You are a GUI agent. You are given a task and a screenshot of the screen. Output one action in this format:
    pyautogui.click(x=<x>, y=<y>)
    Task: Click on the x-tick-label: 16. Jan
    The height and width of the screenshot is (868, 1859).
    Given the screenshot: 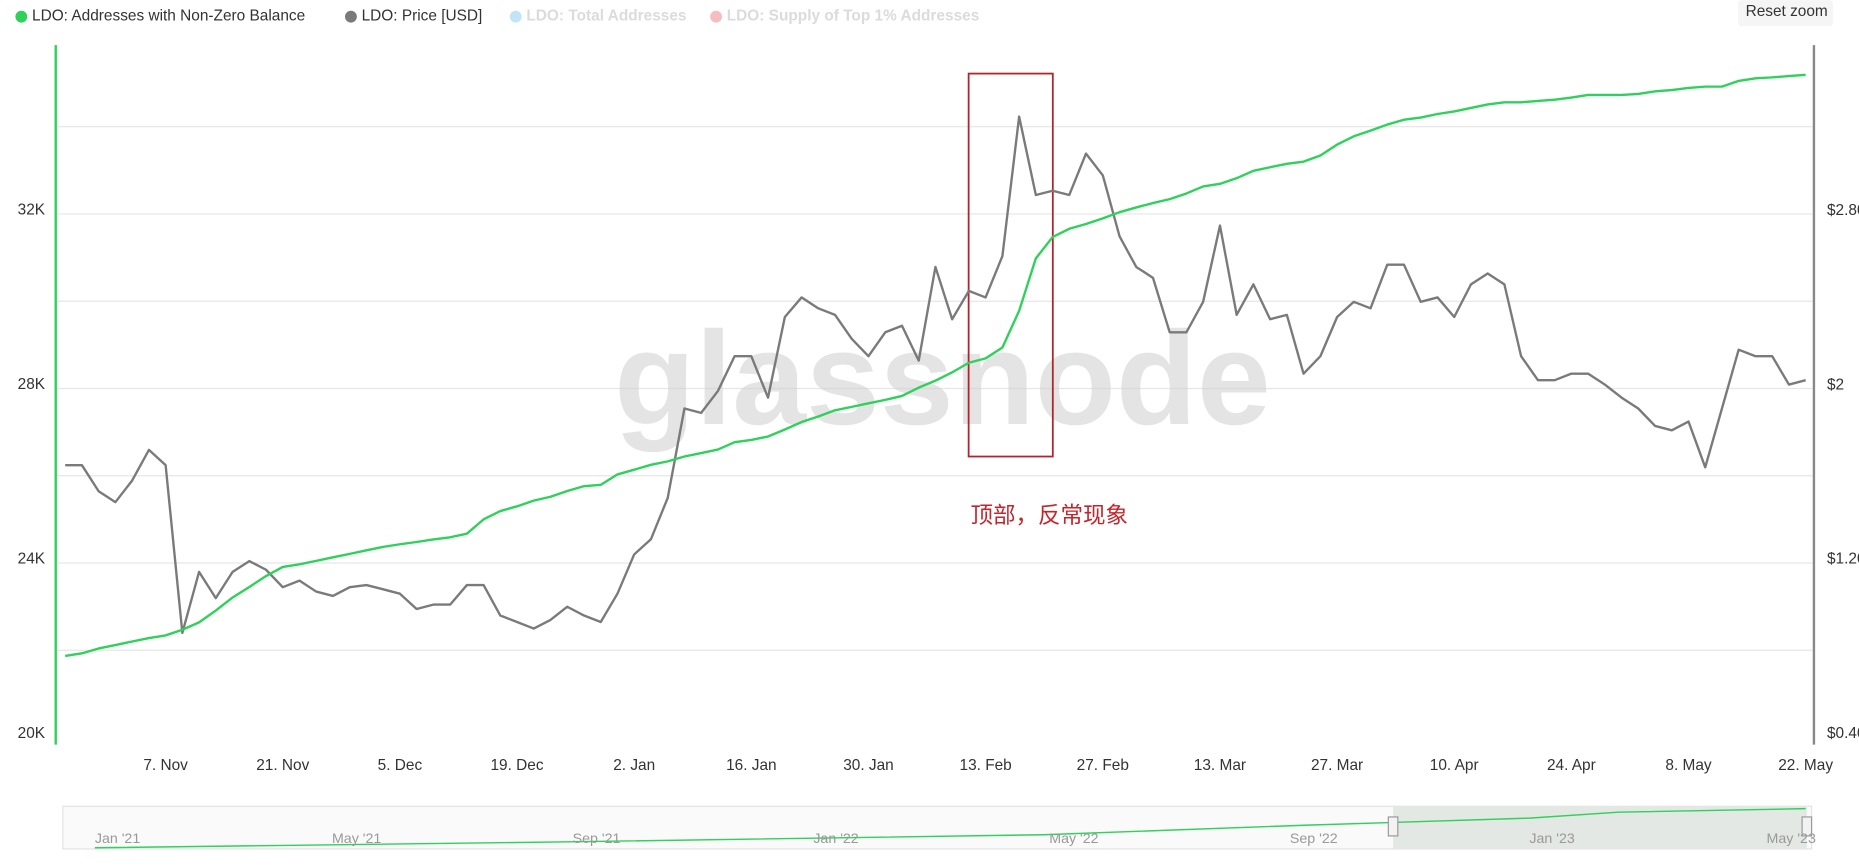 What is the action you would take?
    pyautogui.click(x=751, y=765)
    